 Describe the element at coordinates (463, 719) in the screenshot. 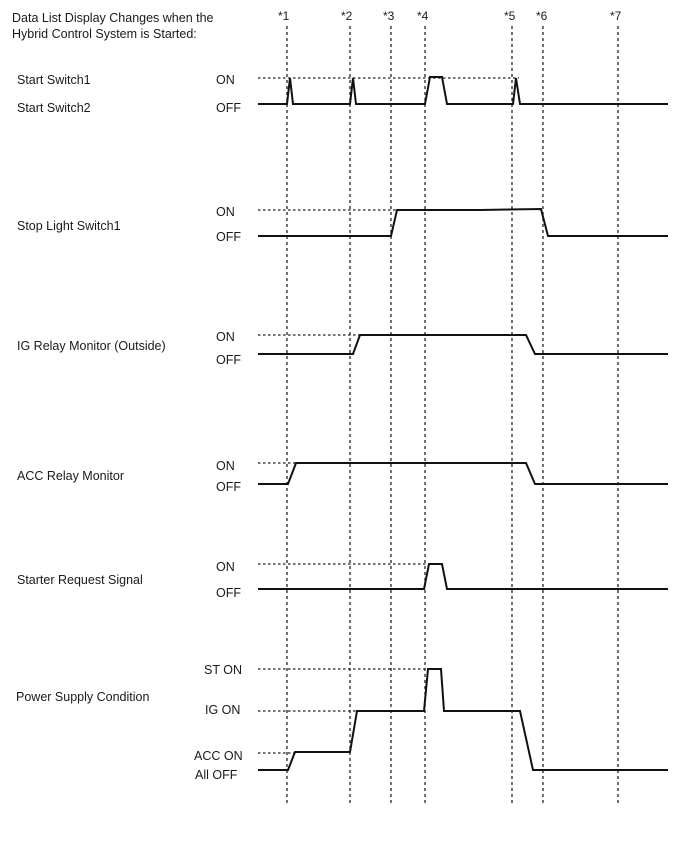

I see `power-supply-condition-waveform` at that location.